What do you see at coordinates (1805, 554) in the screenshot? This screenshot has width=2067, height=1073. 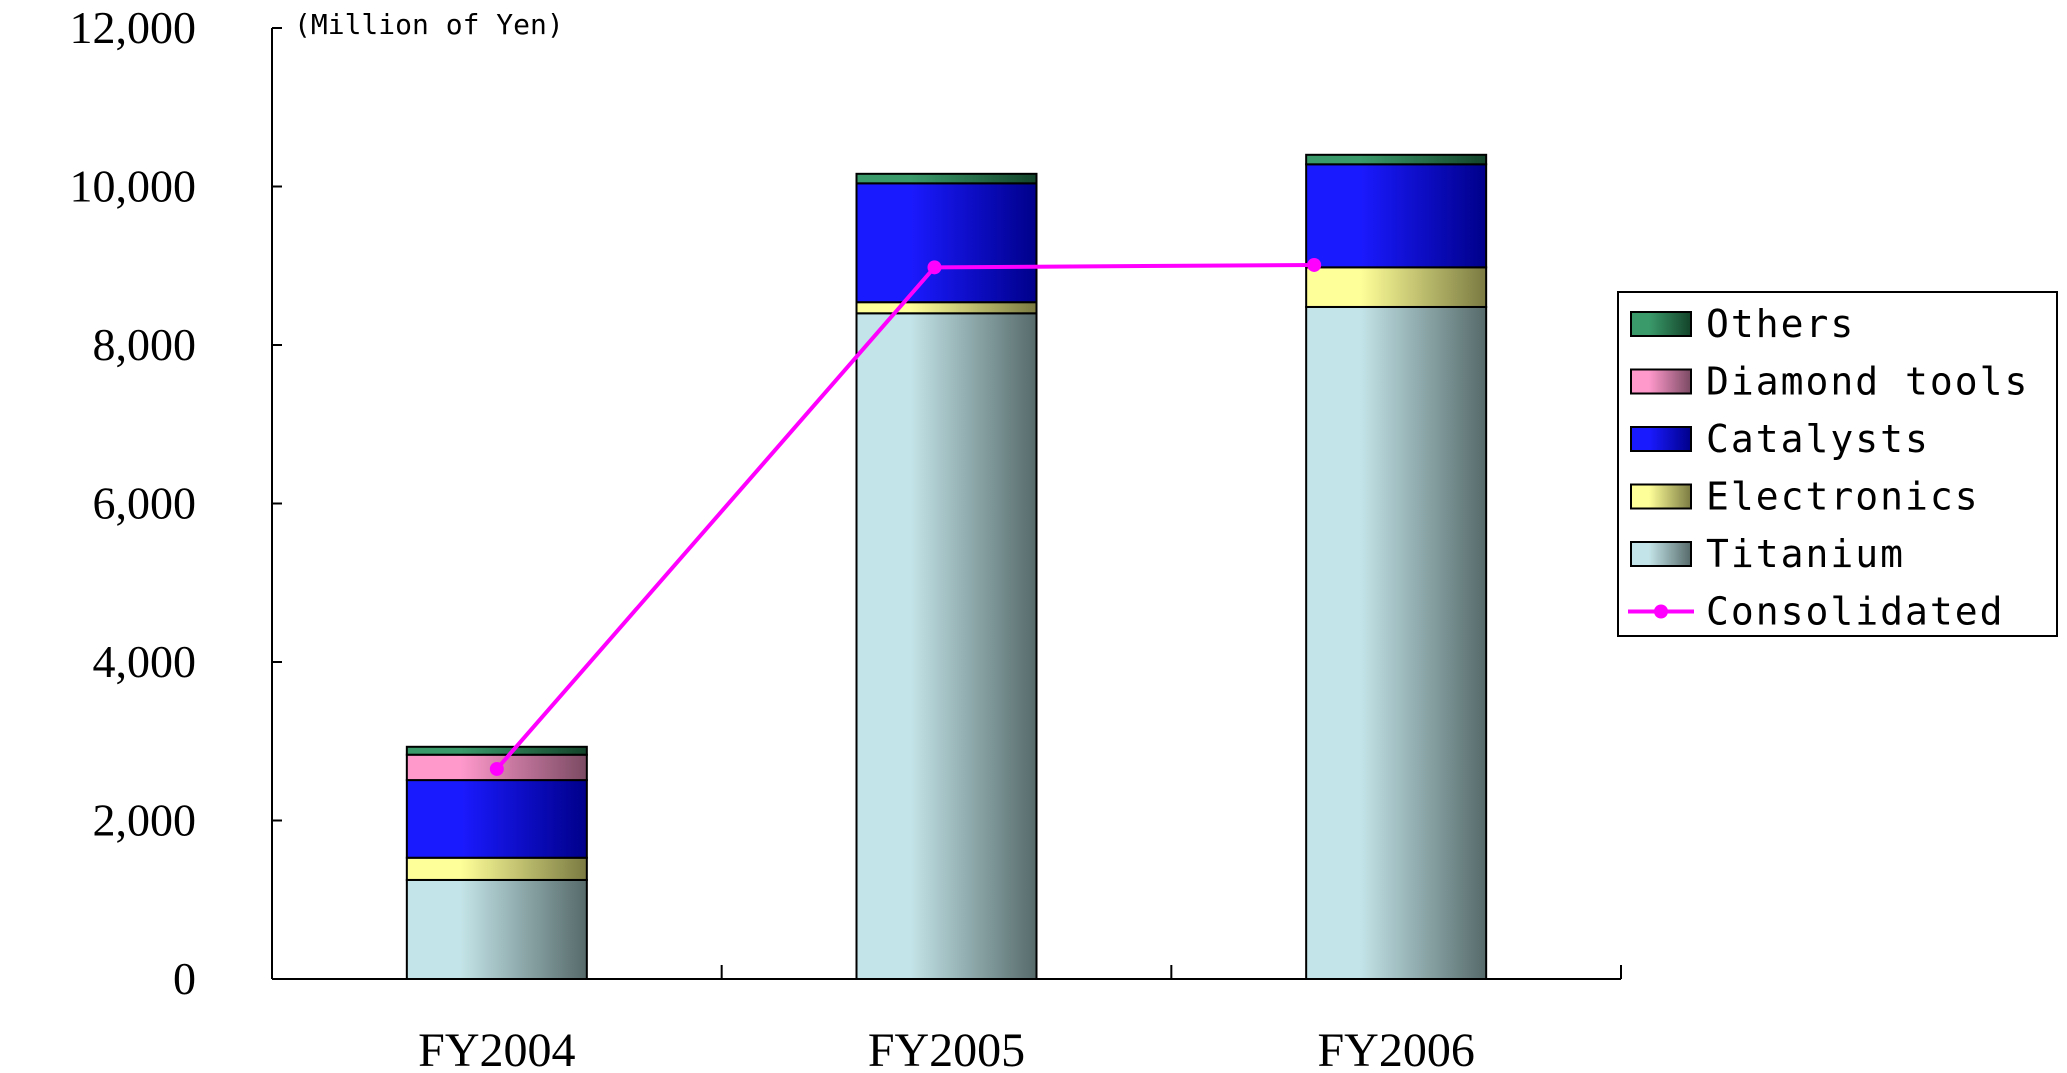 I see `legend-label-titanium: Titanium` at bounding box center [1805, 554].